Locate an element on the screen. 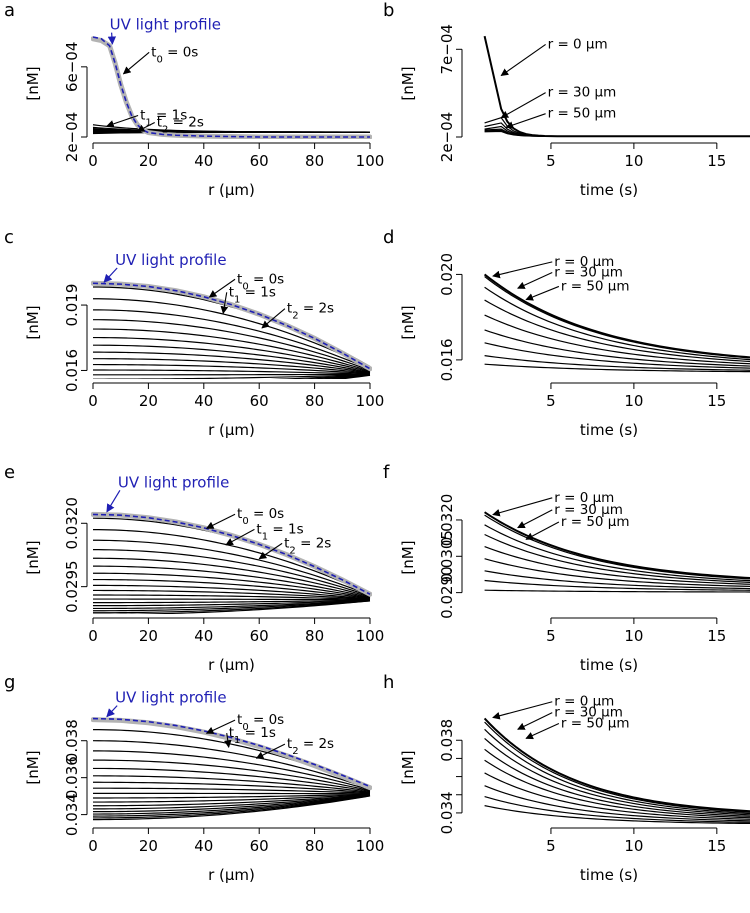 This screenshot has height=913, width=750. uv-profile-label: UV light profile is located at coordinates (165, 25).